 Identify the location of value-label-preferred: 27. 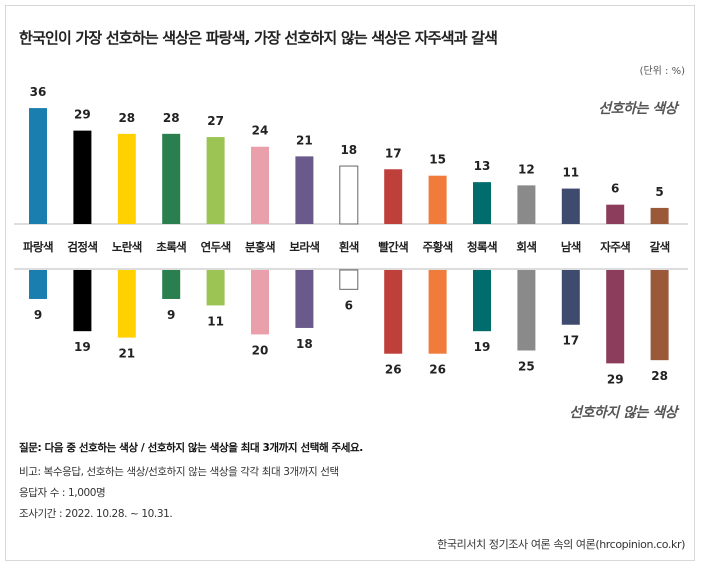
(215, 121).